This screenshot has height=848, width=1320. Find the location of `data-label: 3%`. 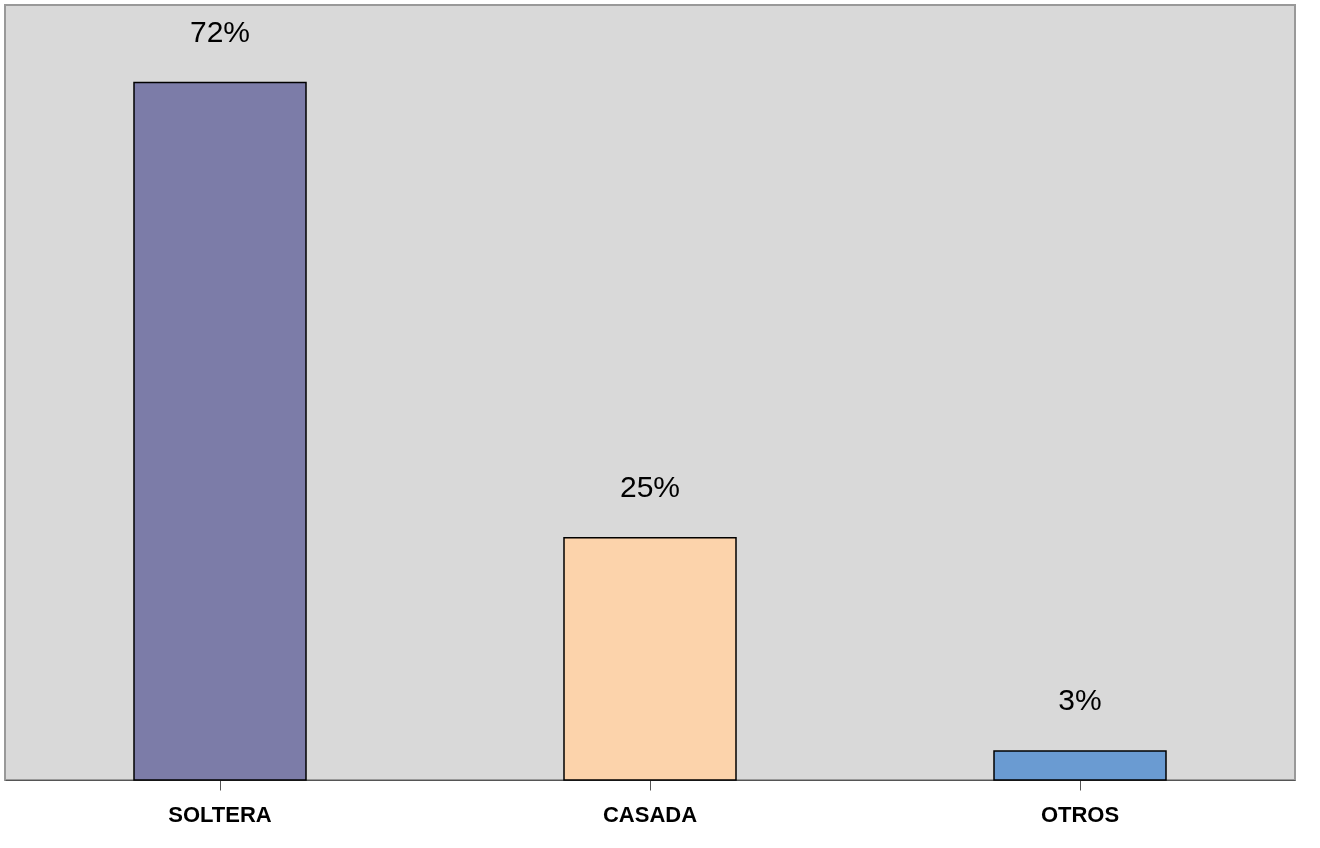

data-label: 3% is located at coordinates (1080, 699).